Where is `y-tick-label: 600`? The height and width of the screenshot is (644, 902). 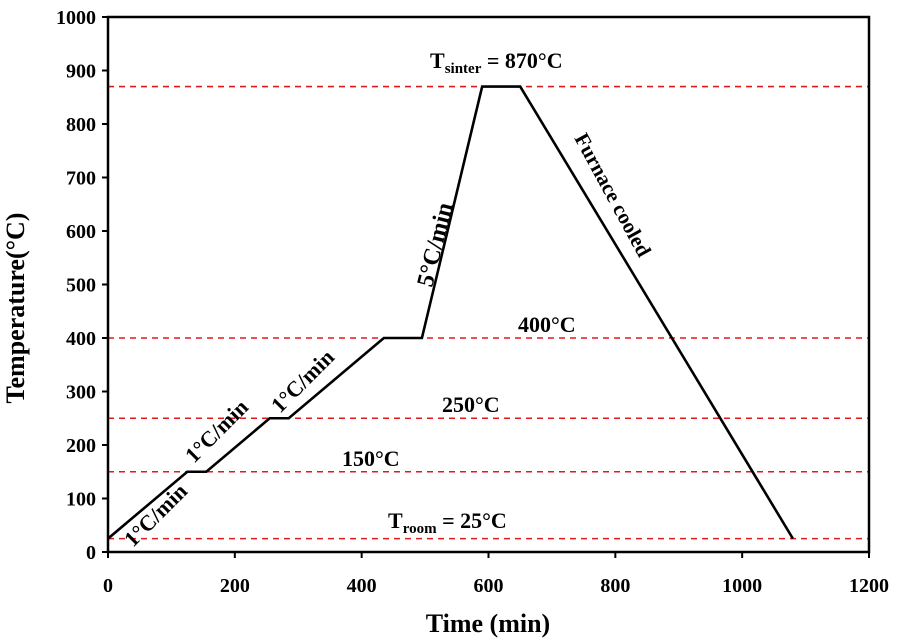 y-tick-label: 600 is located at coordinates (81, 232).